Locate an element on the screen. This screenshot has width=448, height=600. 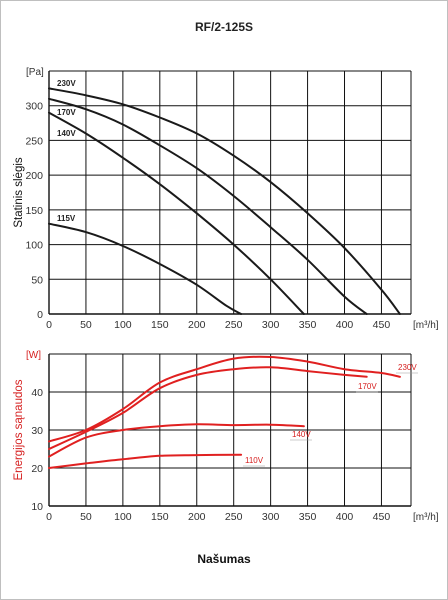
y-tick-label: 30 is located at coordinates (37, 431).